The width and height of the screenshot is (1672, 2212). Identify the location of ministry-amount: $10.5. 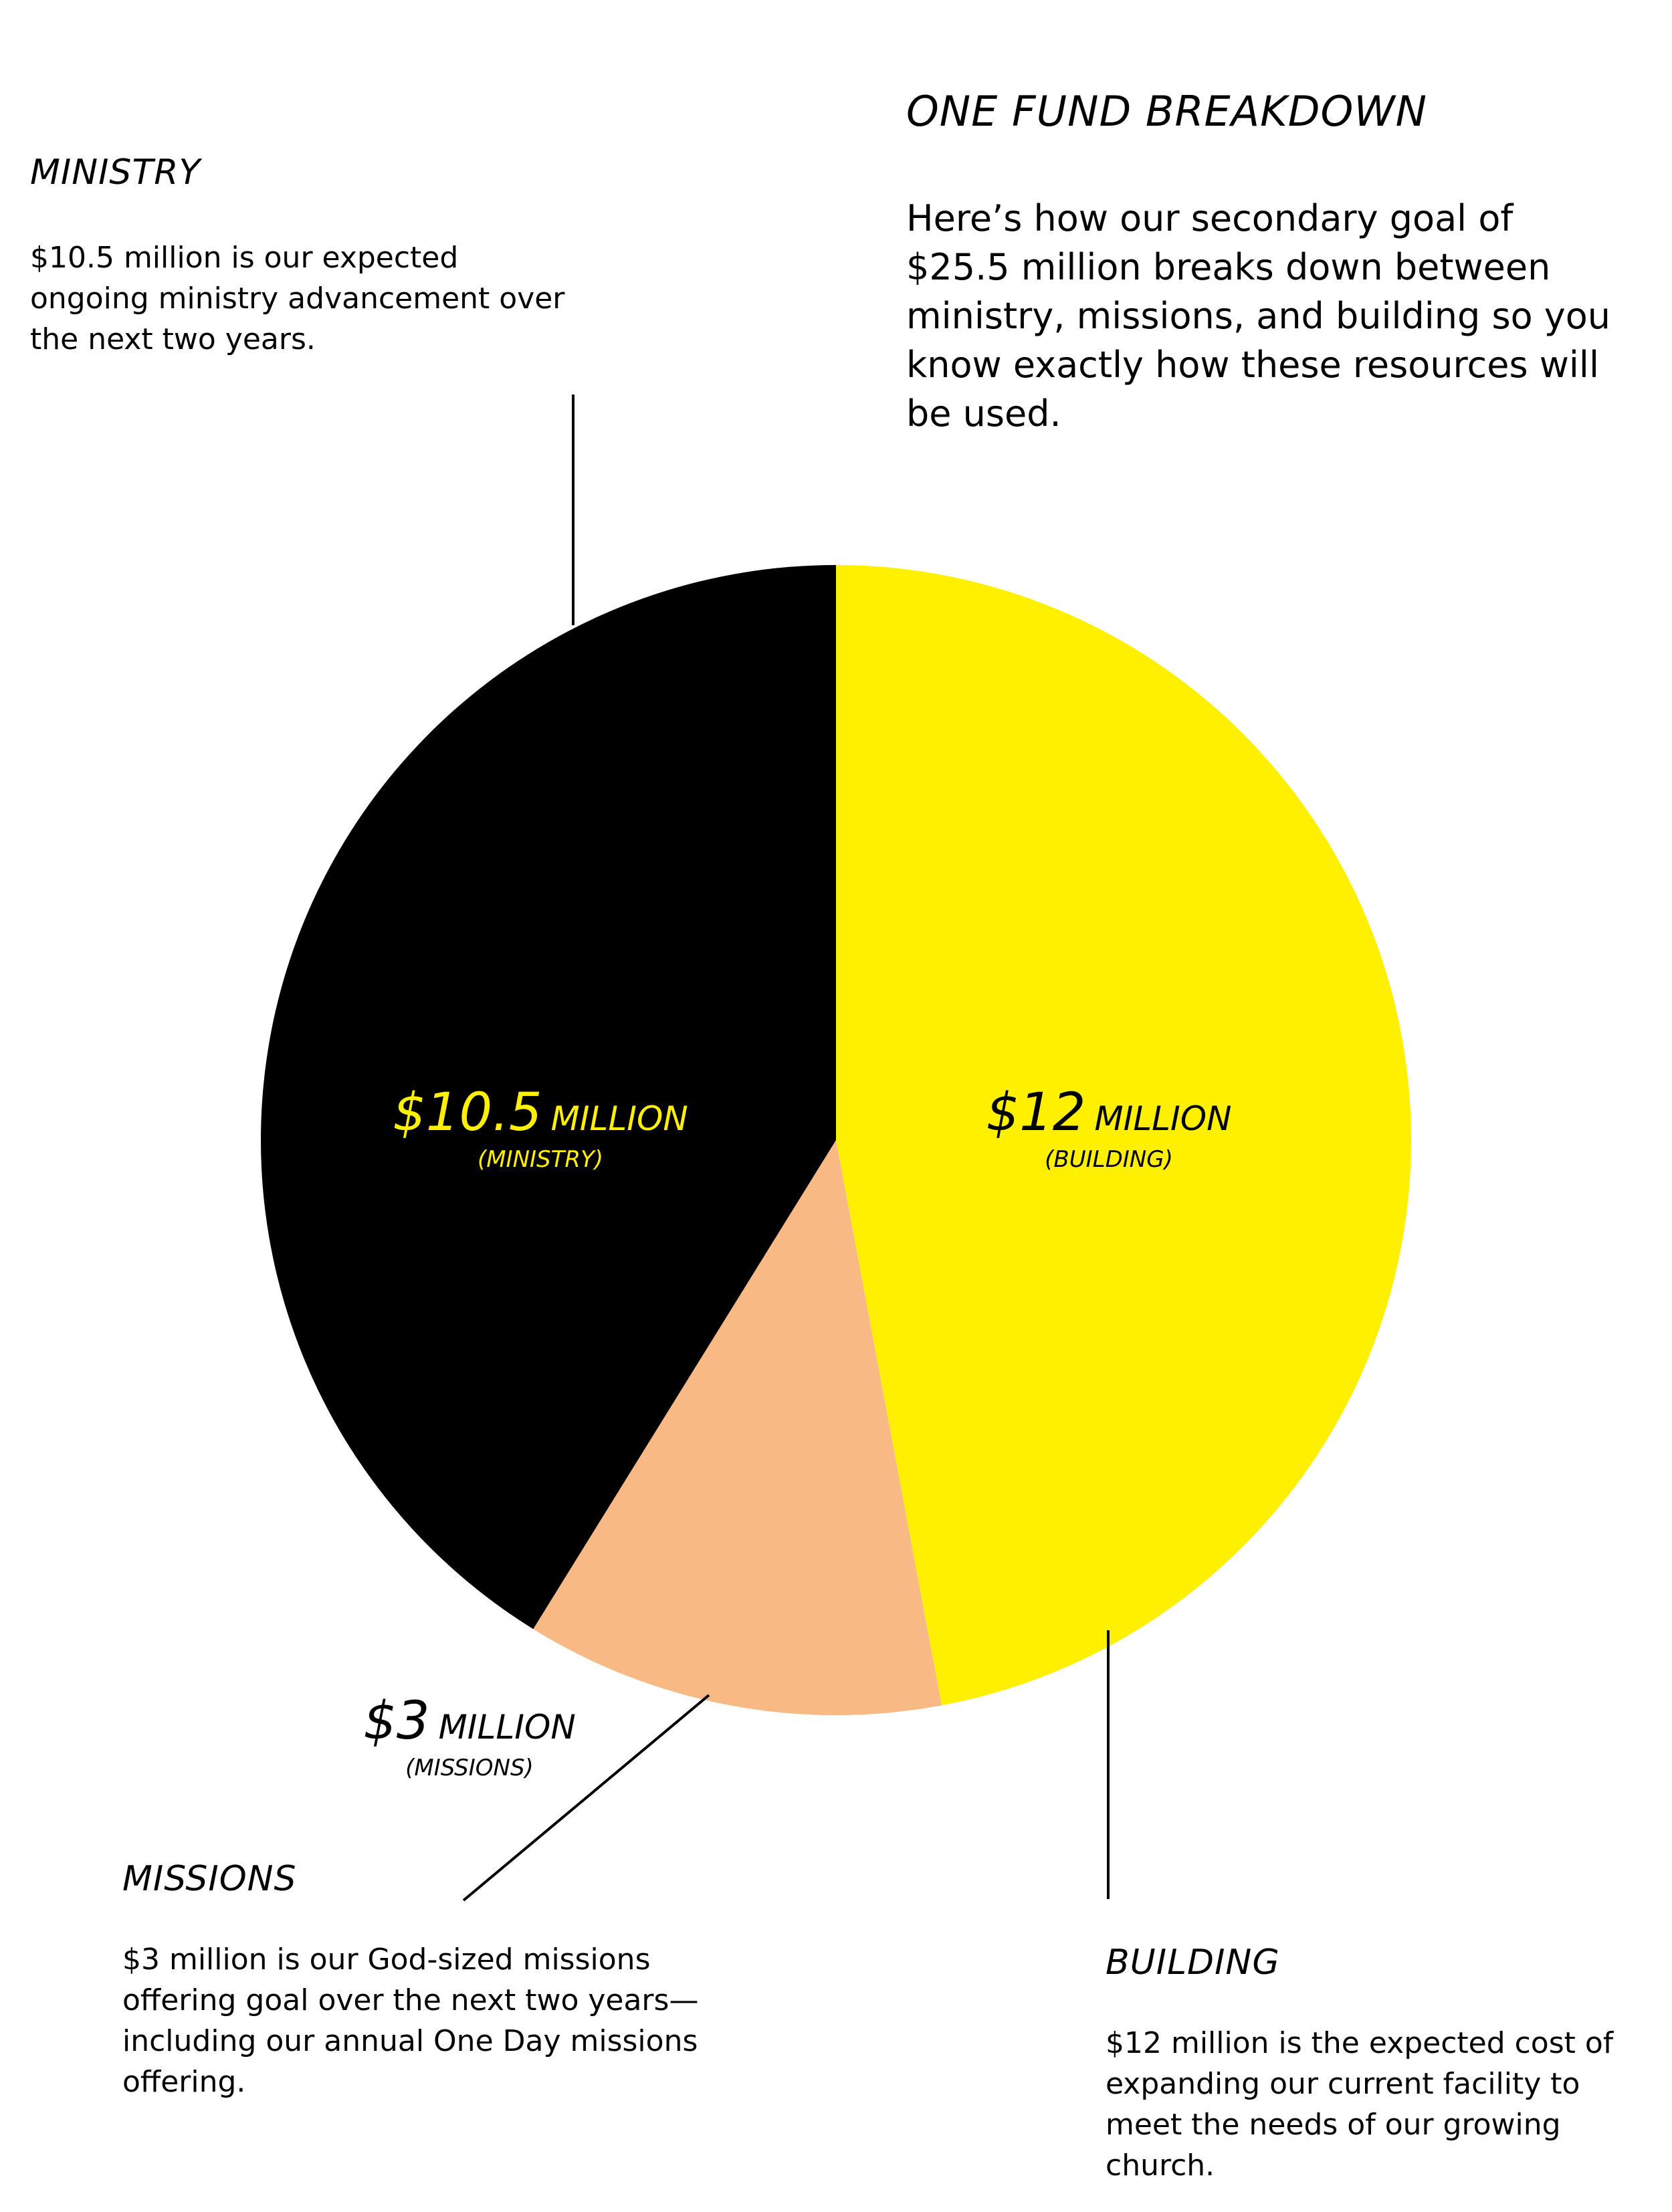
(467, 1113).